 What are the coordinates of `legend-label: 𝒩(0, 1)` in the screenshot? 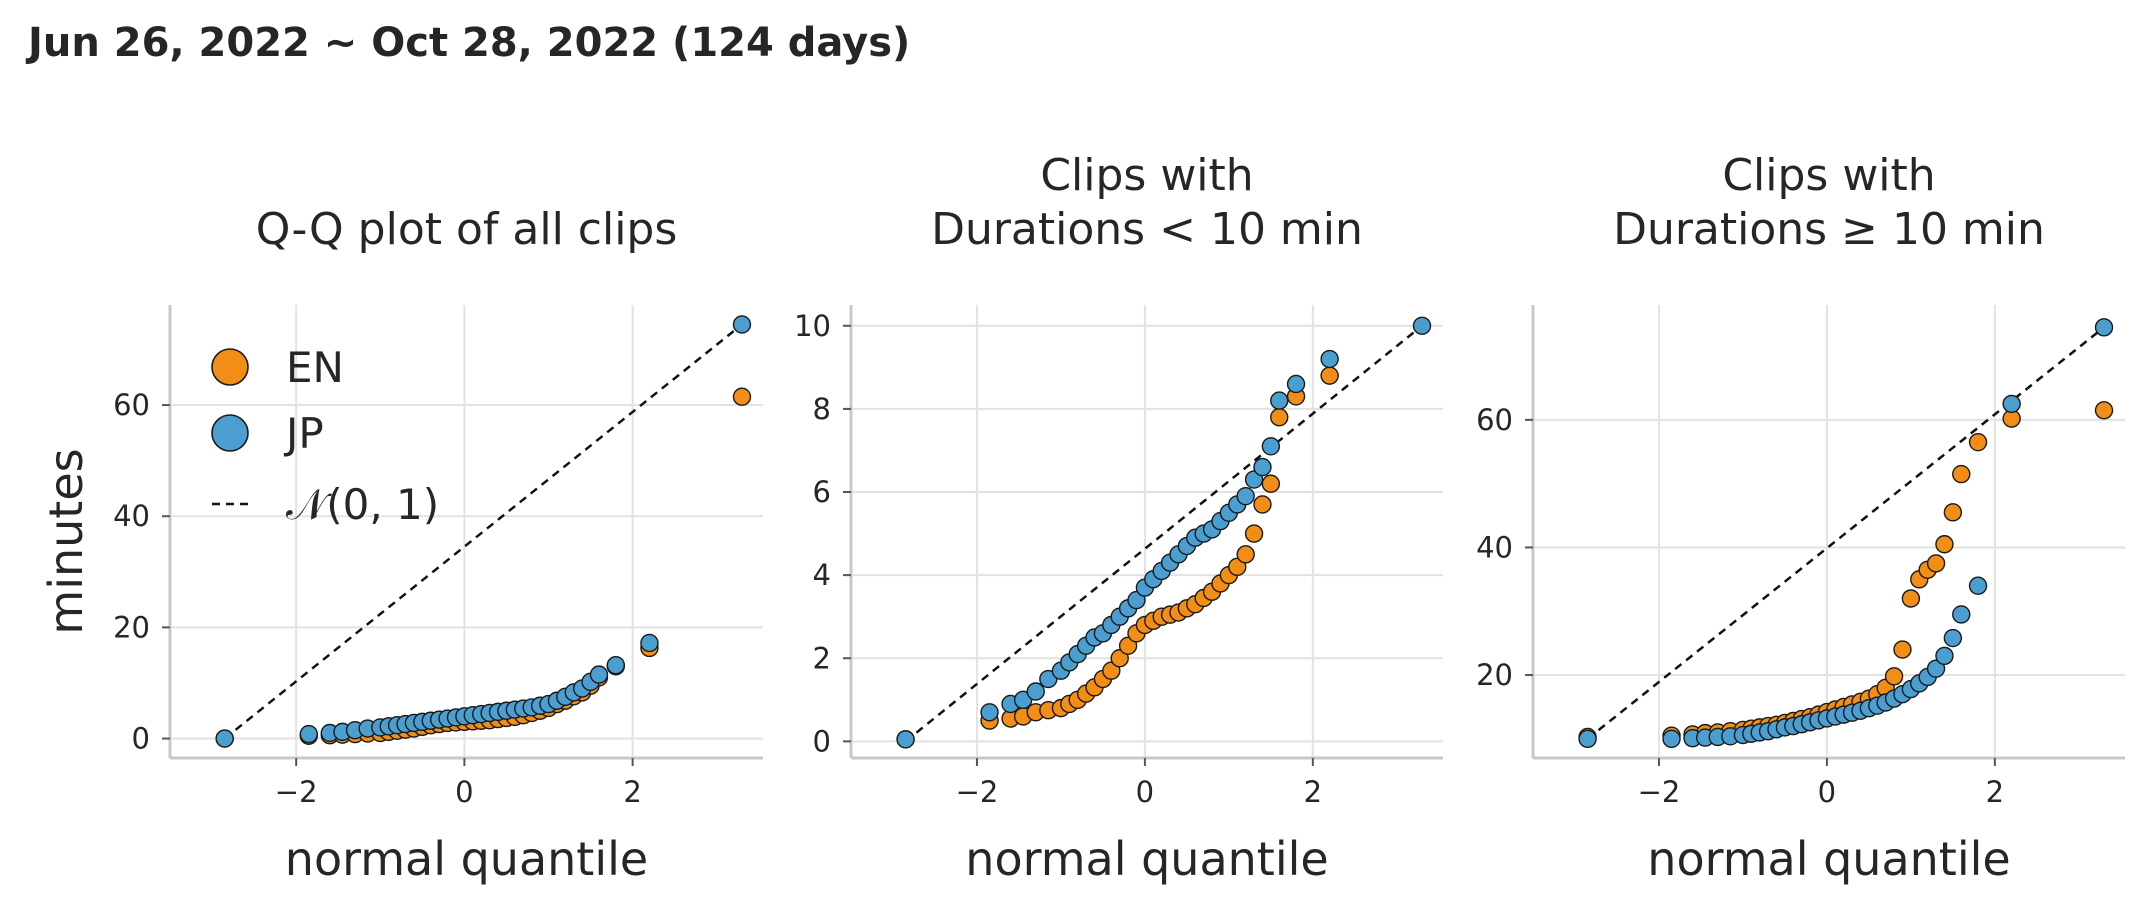 It's located at (362, 504).